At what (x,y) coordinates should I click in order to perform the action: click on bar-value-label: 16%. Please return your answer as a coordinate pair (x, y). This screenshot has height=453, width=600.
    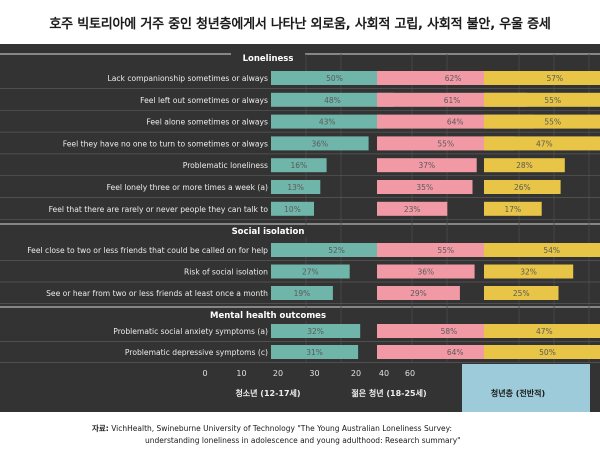
    Looking at the image, I should click on (298, 165).